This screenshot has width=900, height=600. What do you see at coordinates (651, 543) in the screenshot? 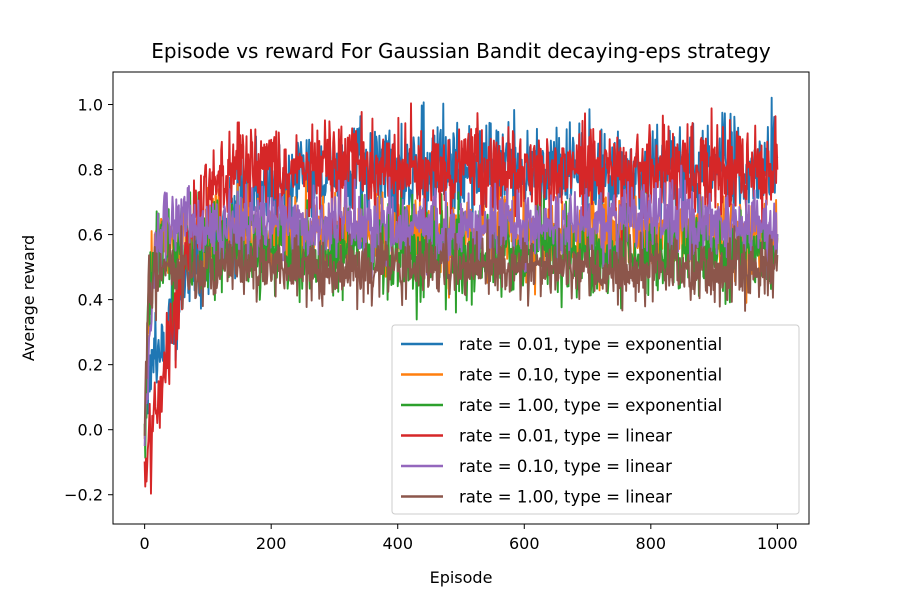
I see `x-tick-label: 800` at bounding box center [651, 543].